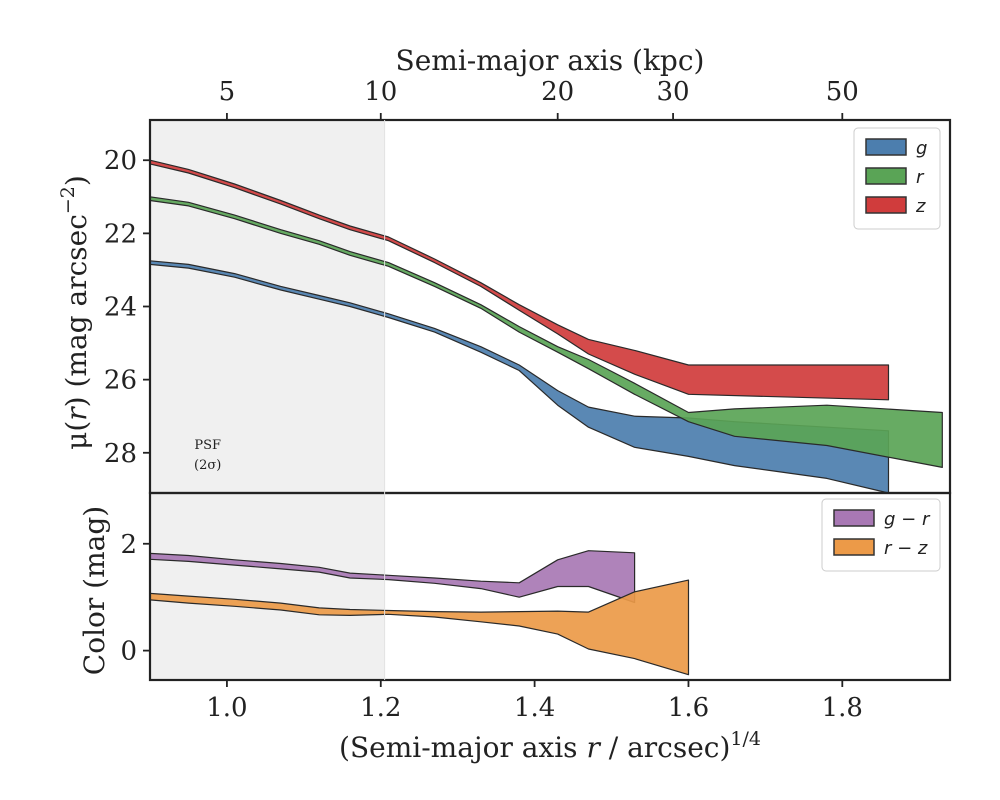 The image size is (1000, 800). What do you see at coordinates (267, 586) in the screenshot?
I see `psf-shaded-region-bottom` at bounding box center [267, 586].